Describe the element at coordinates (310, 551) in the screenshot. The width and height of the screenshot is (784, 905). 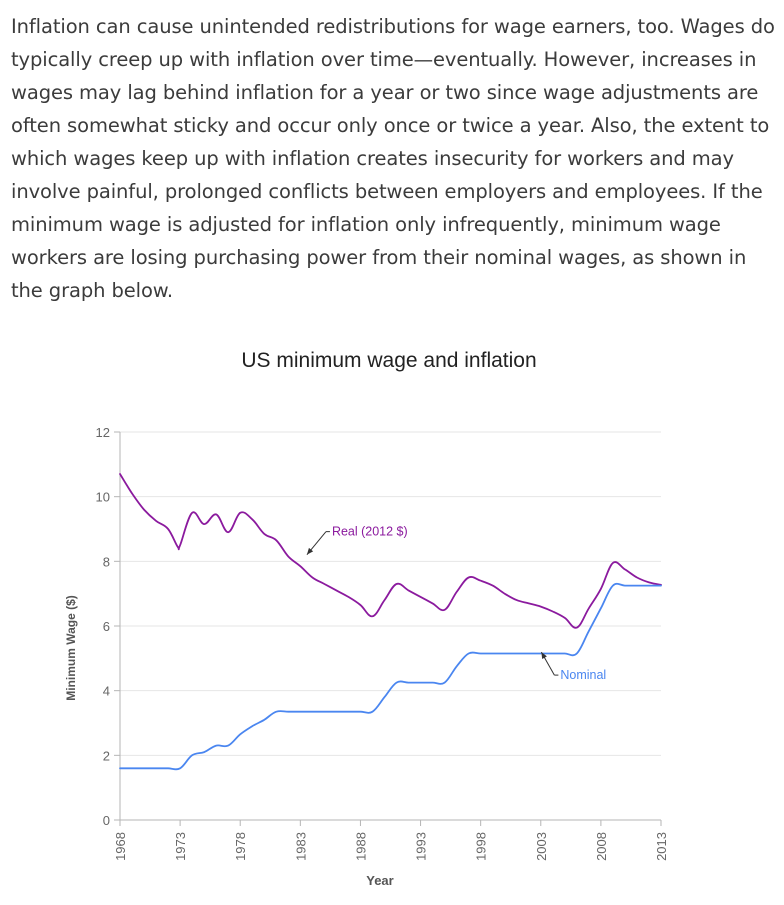
I see `annotation-arrow-real` at that location.